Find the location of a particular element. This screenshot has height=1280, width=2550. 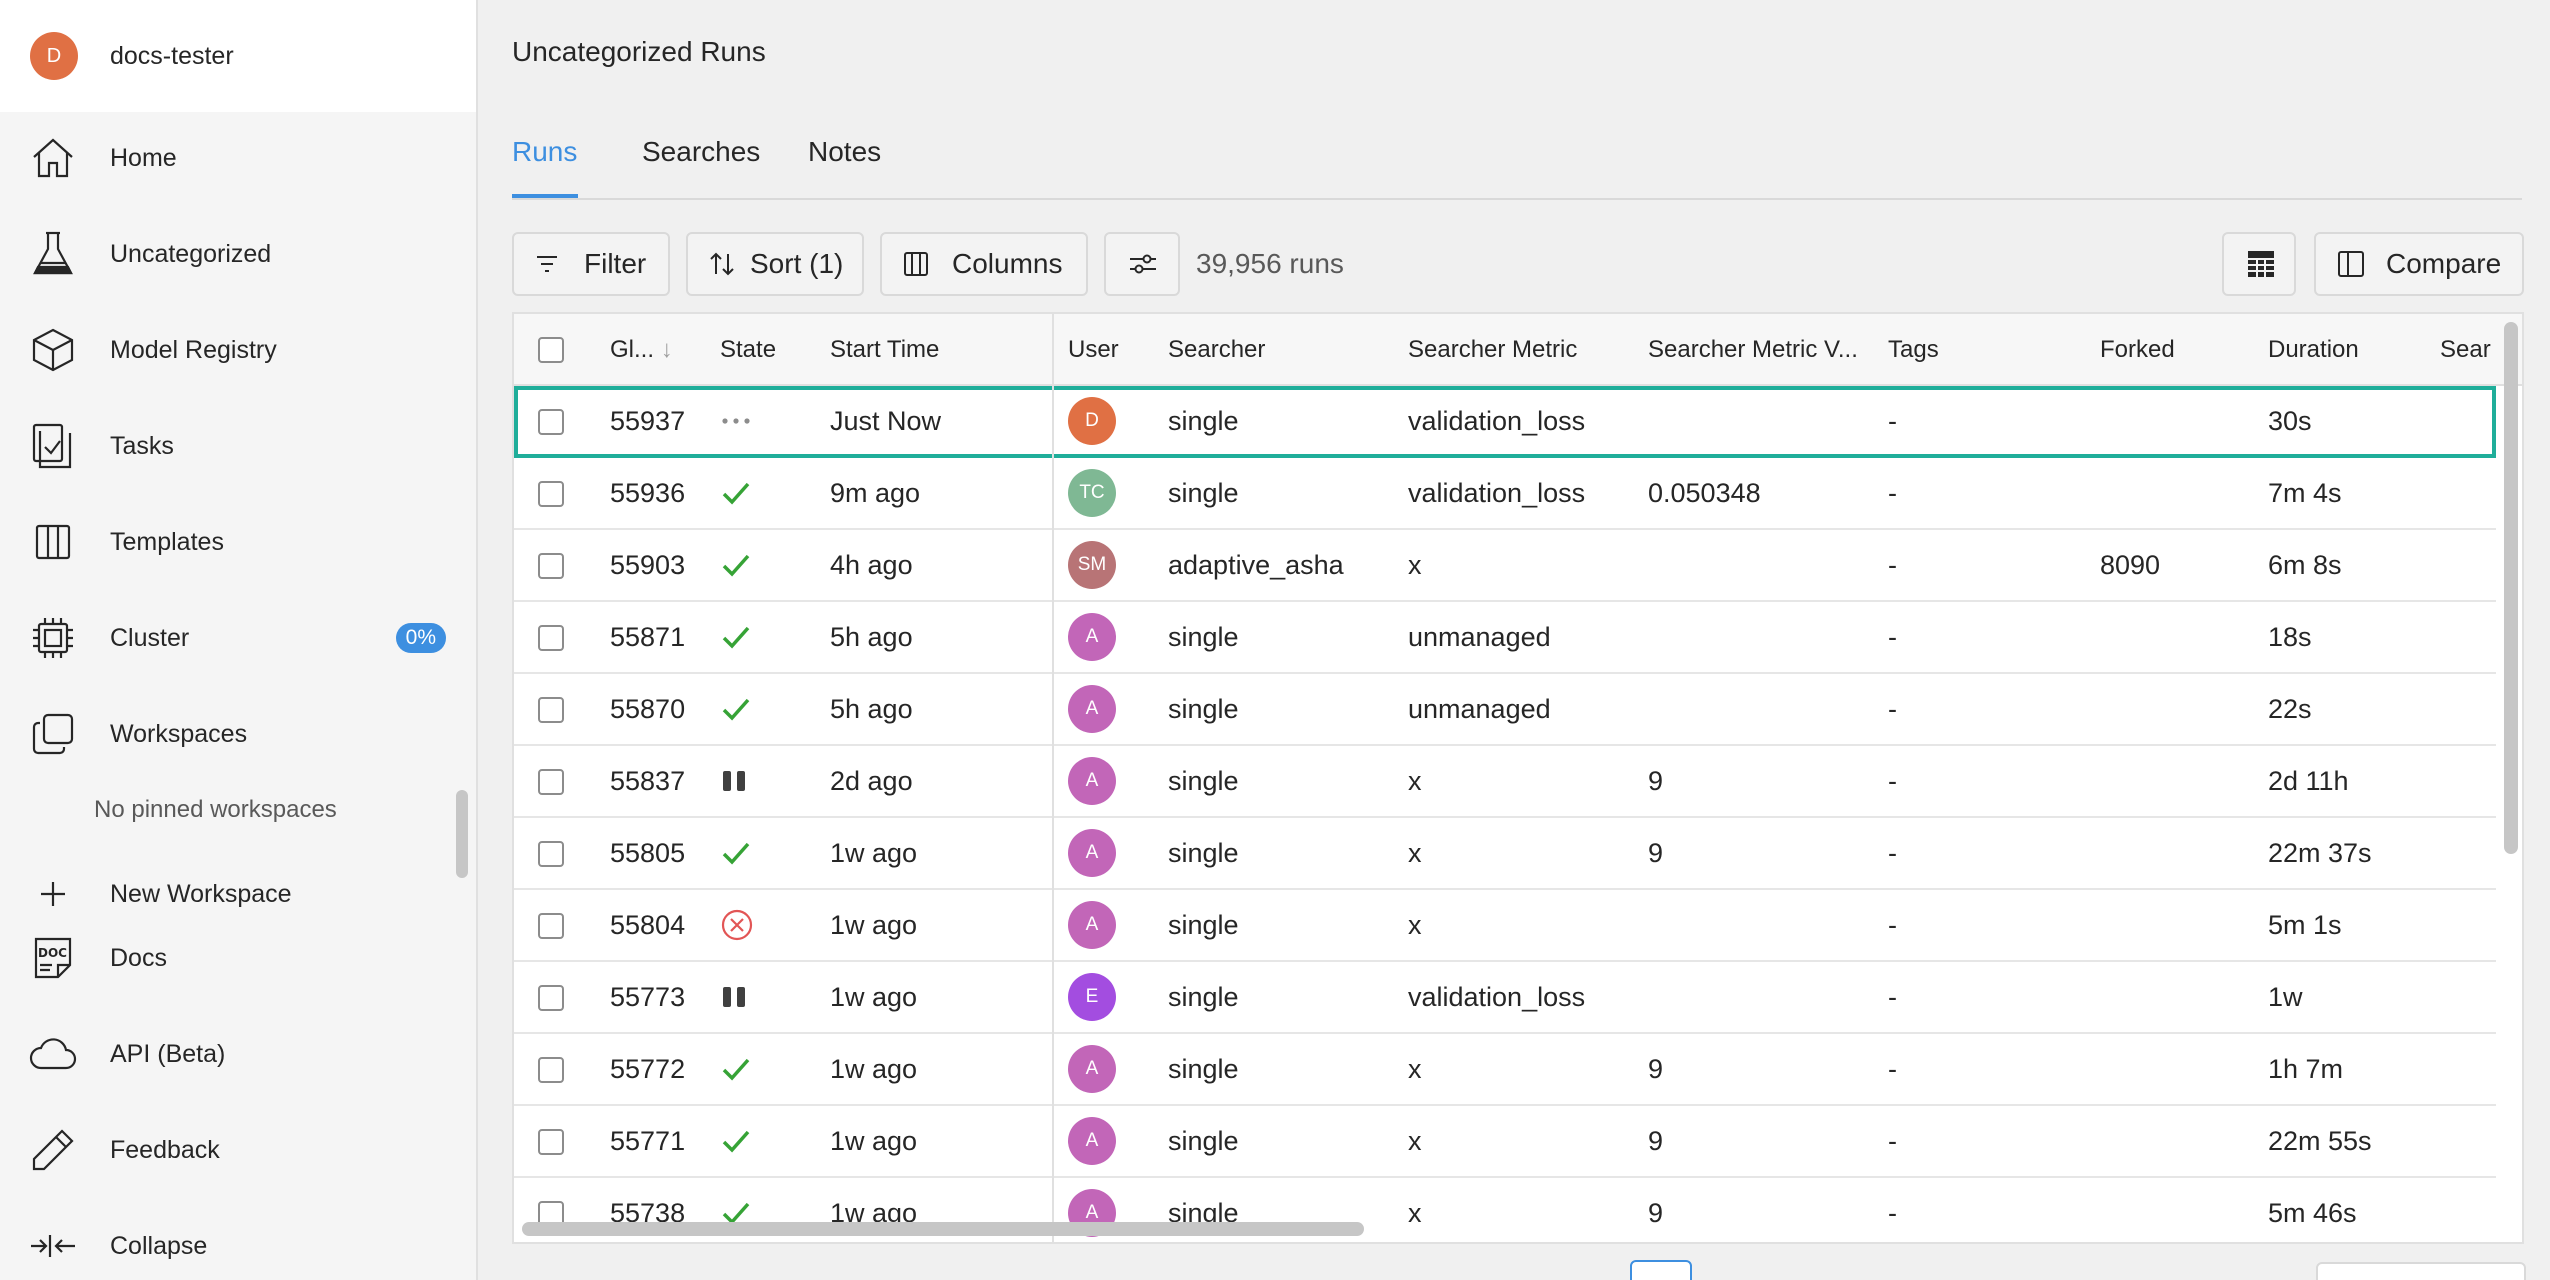

horizontal-scrollbar is located at coordinates (943, 1229).